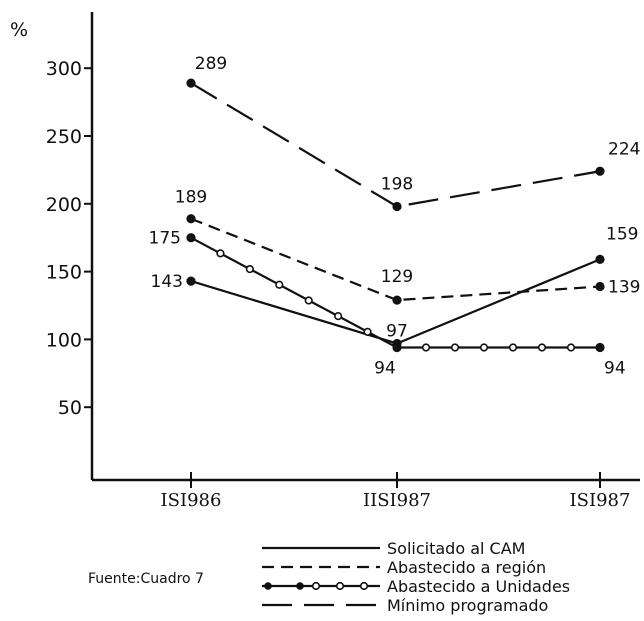 This screenshot has height=621, width=644. Describe the element at coordinates (397, 500) in the screenshot. I see `x-tick-label: IISI987` at that location.